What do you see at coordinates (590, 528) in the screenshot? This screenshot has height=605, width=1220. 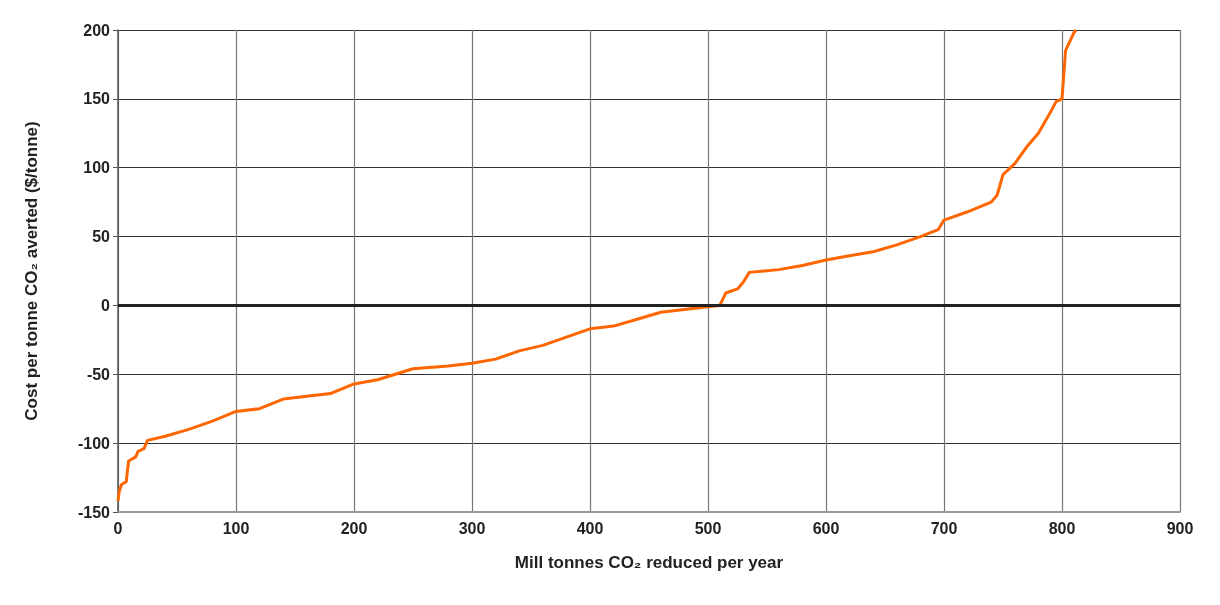 I see `x-tick-label: 400` at bounding box center [590, 528].